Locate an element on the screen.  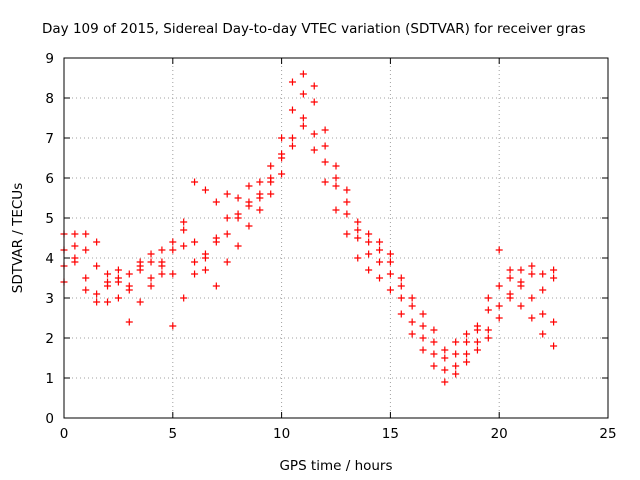
y-tick-label: 4 is located at coordinates (49, 259).